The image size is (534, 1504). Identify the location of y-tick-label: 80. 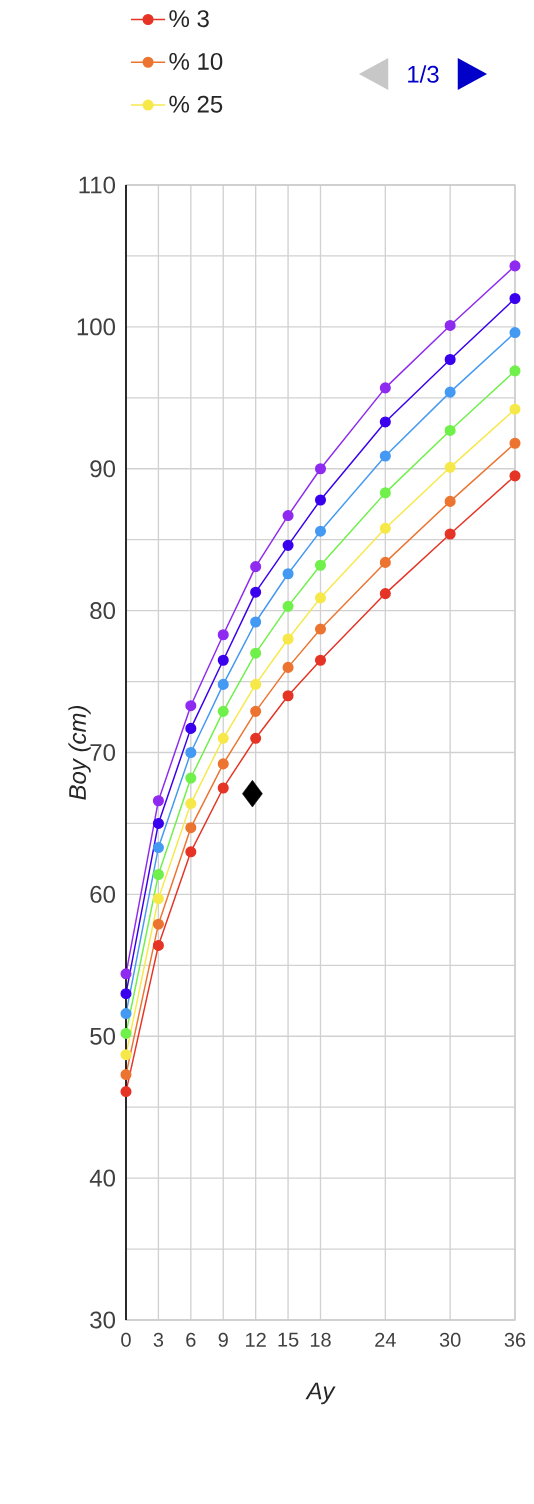
(103, 611).